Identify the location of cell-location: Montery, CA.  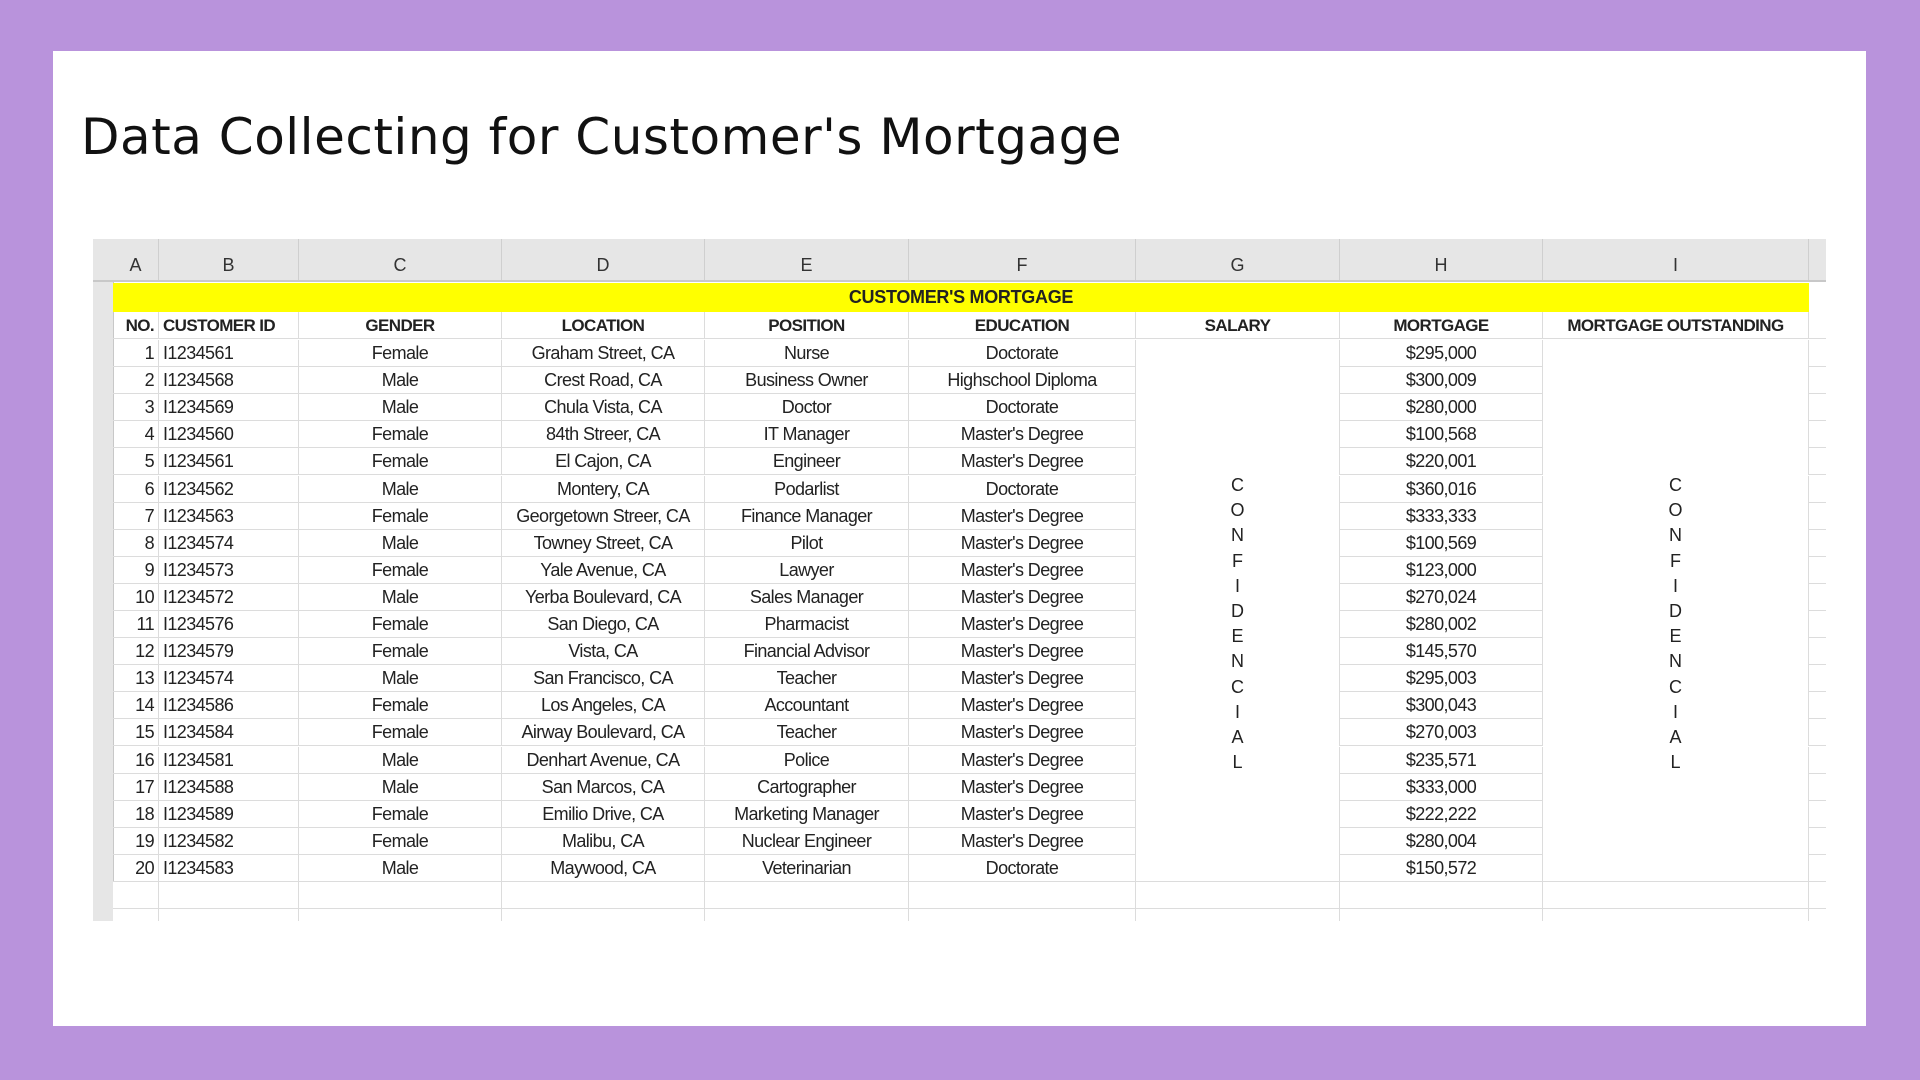
(603, 489).